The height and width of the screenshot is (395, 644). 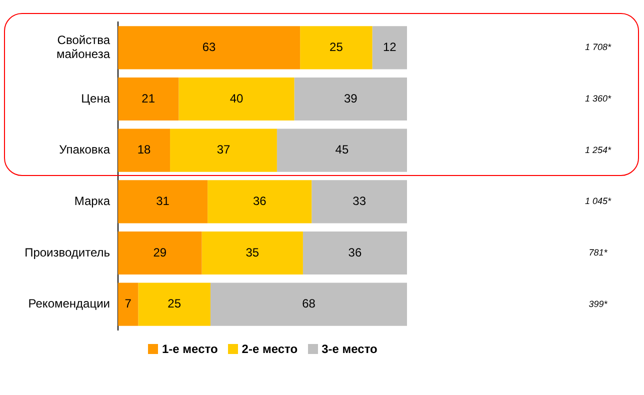 What do you see at coordinates (598, 47) in the screenshot?
I see `text: 1 708*` at bounding box center [598, 47].